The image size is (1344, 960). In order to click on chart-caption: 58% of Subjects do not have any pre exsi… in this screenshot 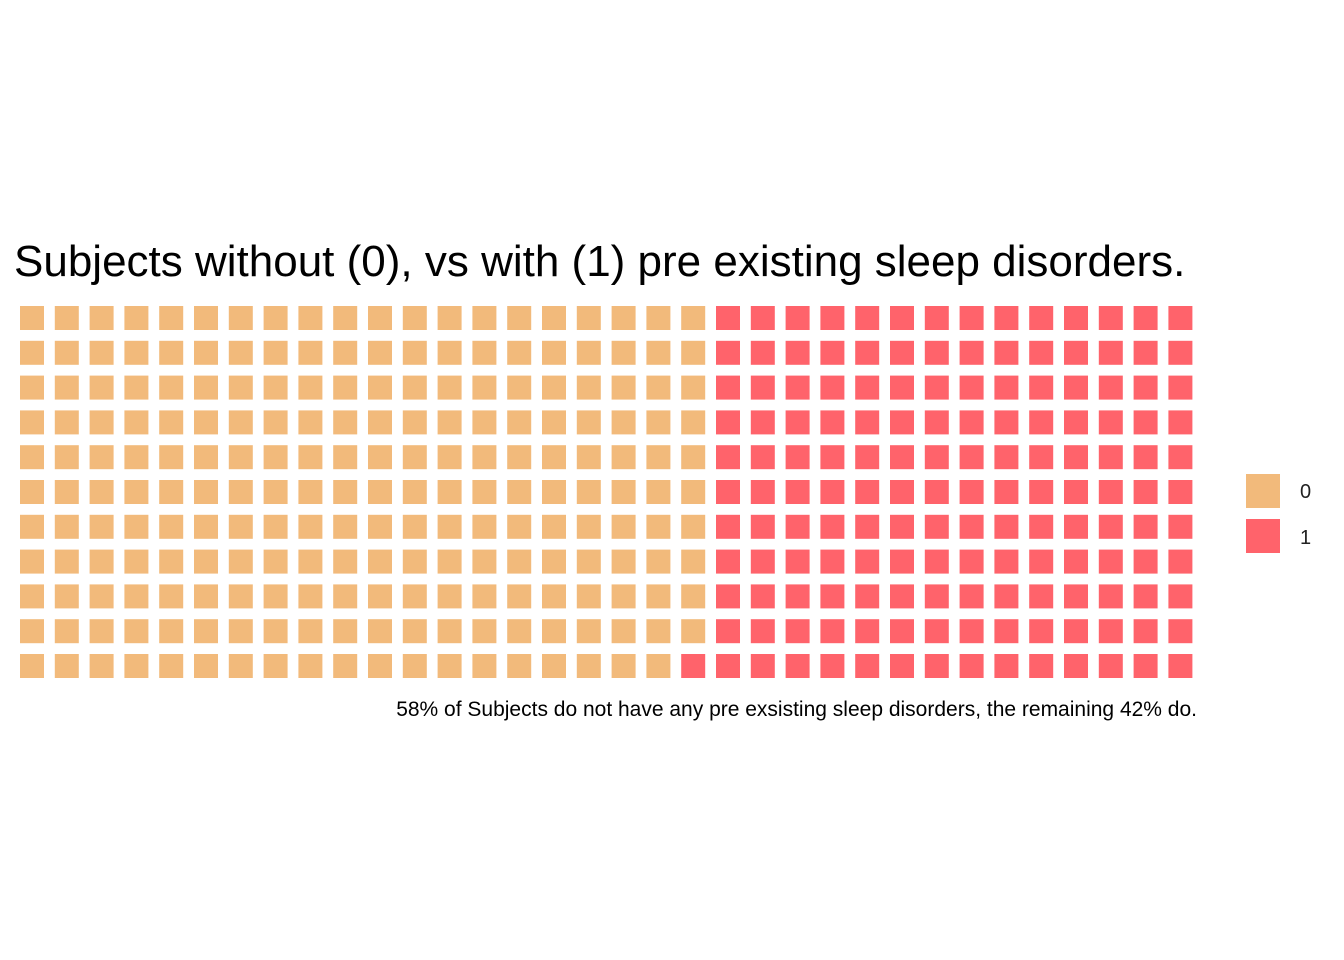, I will do `click(796, 709)`.